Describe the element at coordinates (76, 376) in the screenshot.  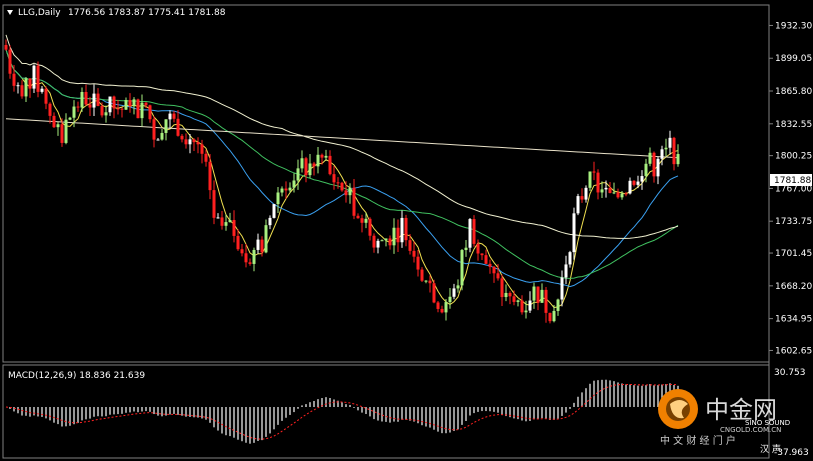
I see `macd-label: MACD(12,26,9) 18.836 21.639` at that location.